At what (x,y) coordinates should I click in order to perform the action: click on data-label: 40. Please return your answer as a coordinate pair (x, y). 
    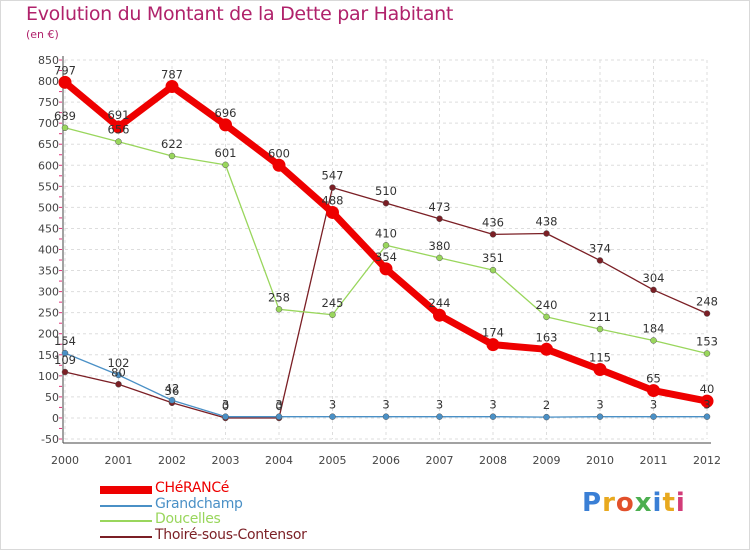
    Looking at the image, I should click on (707, 389).